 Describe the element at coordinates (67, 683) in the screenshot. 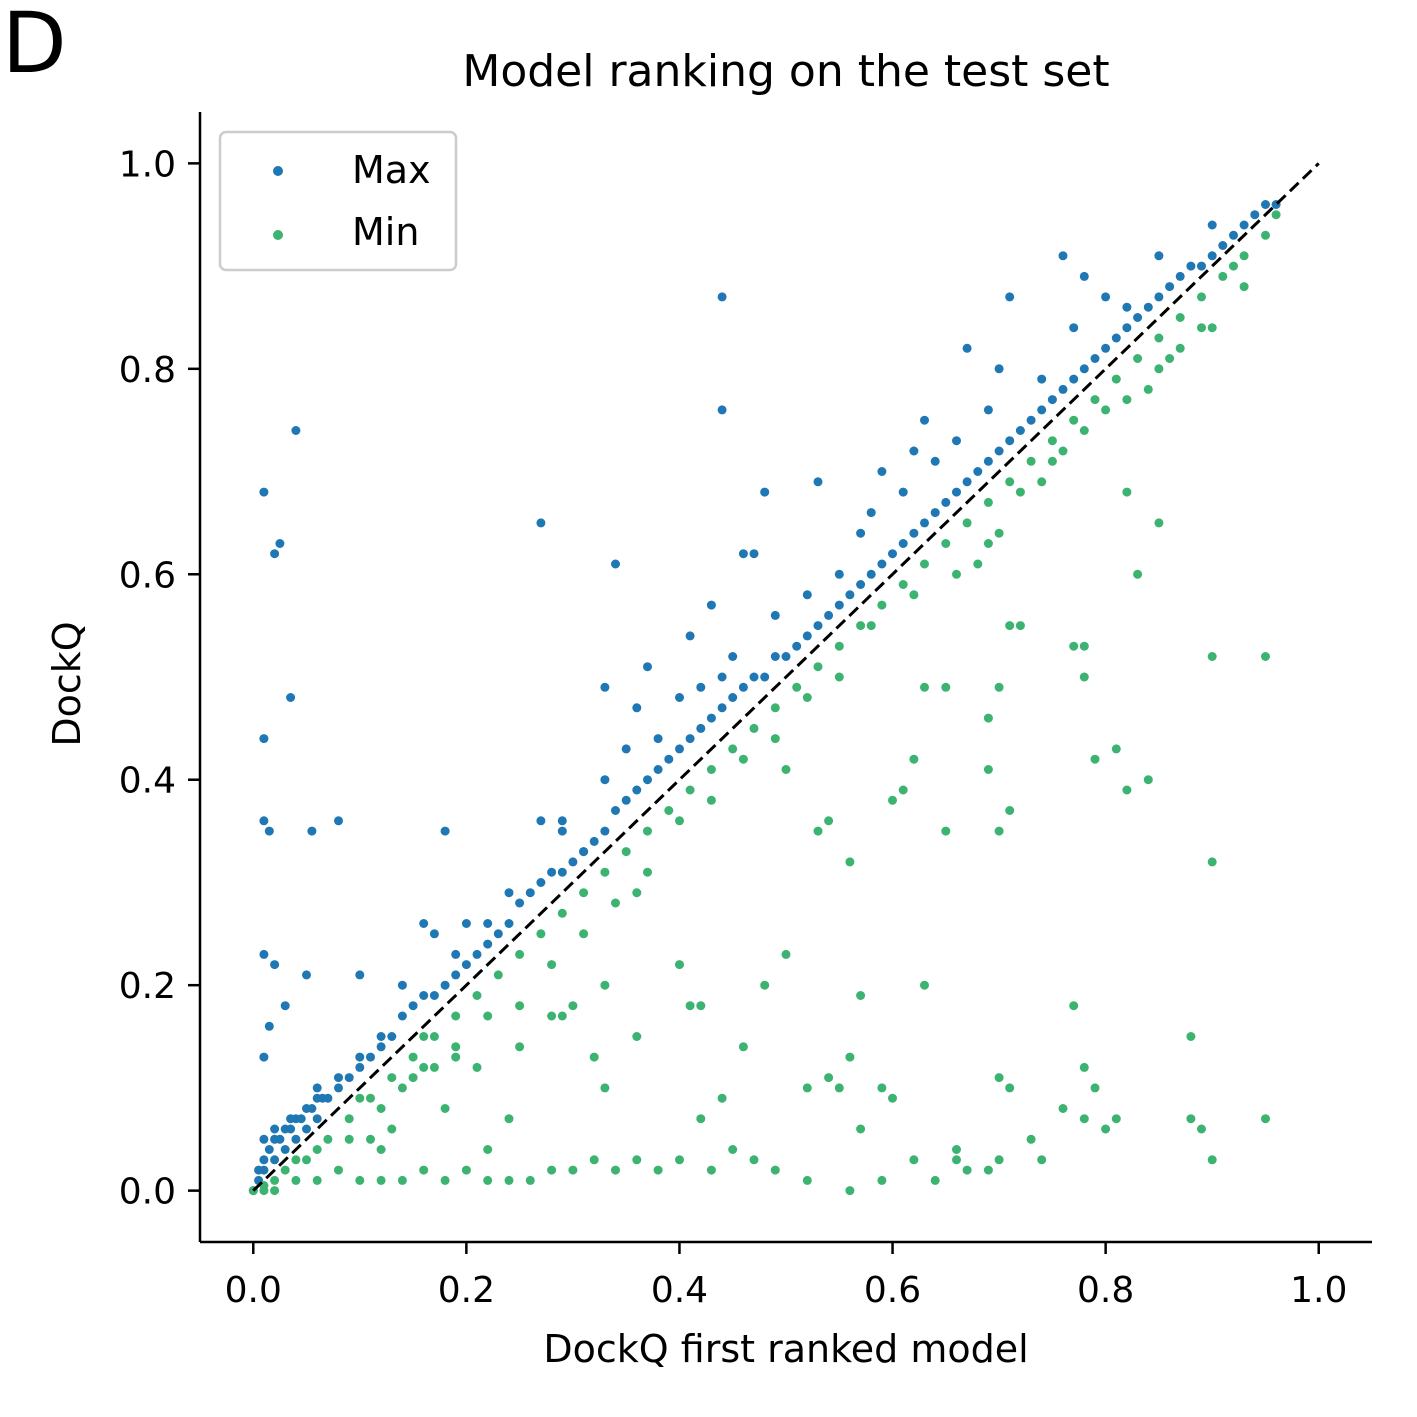

I see `y-axis-label: DockQ` at that location.